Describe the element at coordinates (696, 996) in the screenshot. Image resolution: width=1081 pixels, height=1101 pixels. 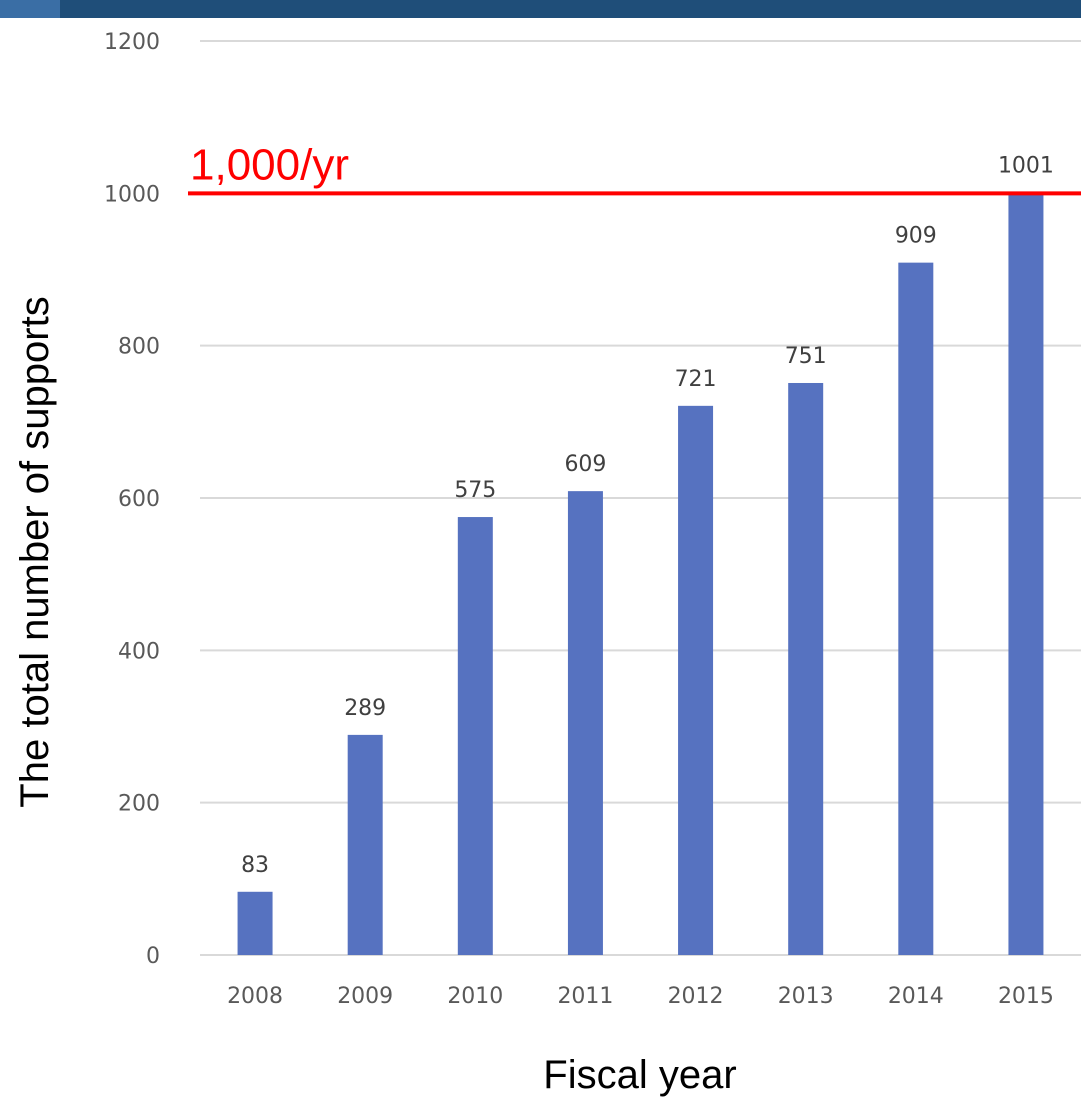
I see `x-tick-label: 2012` at that location.